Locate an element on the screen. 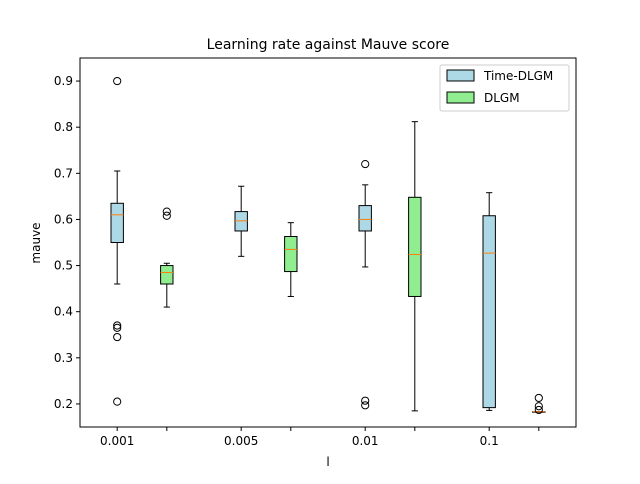  y-tick-label: 0.4 is located at coordinates (63, 312).